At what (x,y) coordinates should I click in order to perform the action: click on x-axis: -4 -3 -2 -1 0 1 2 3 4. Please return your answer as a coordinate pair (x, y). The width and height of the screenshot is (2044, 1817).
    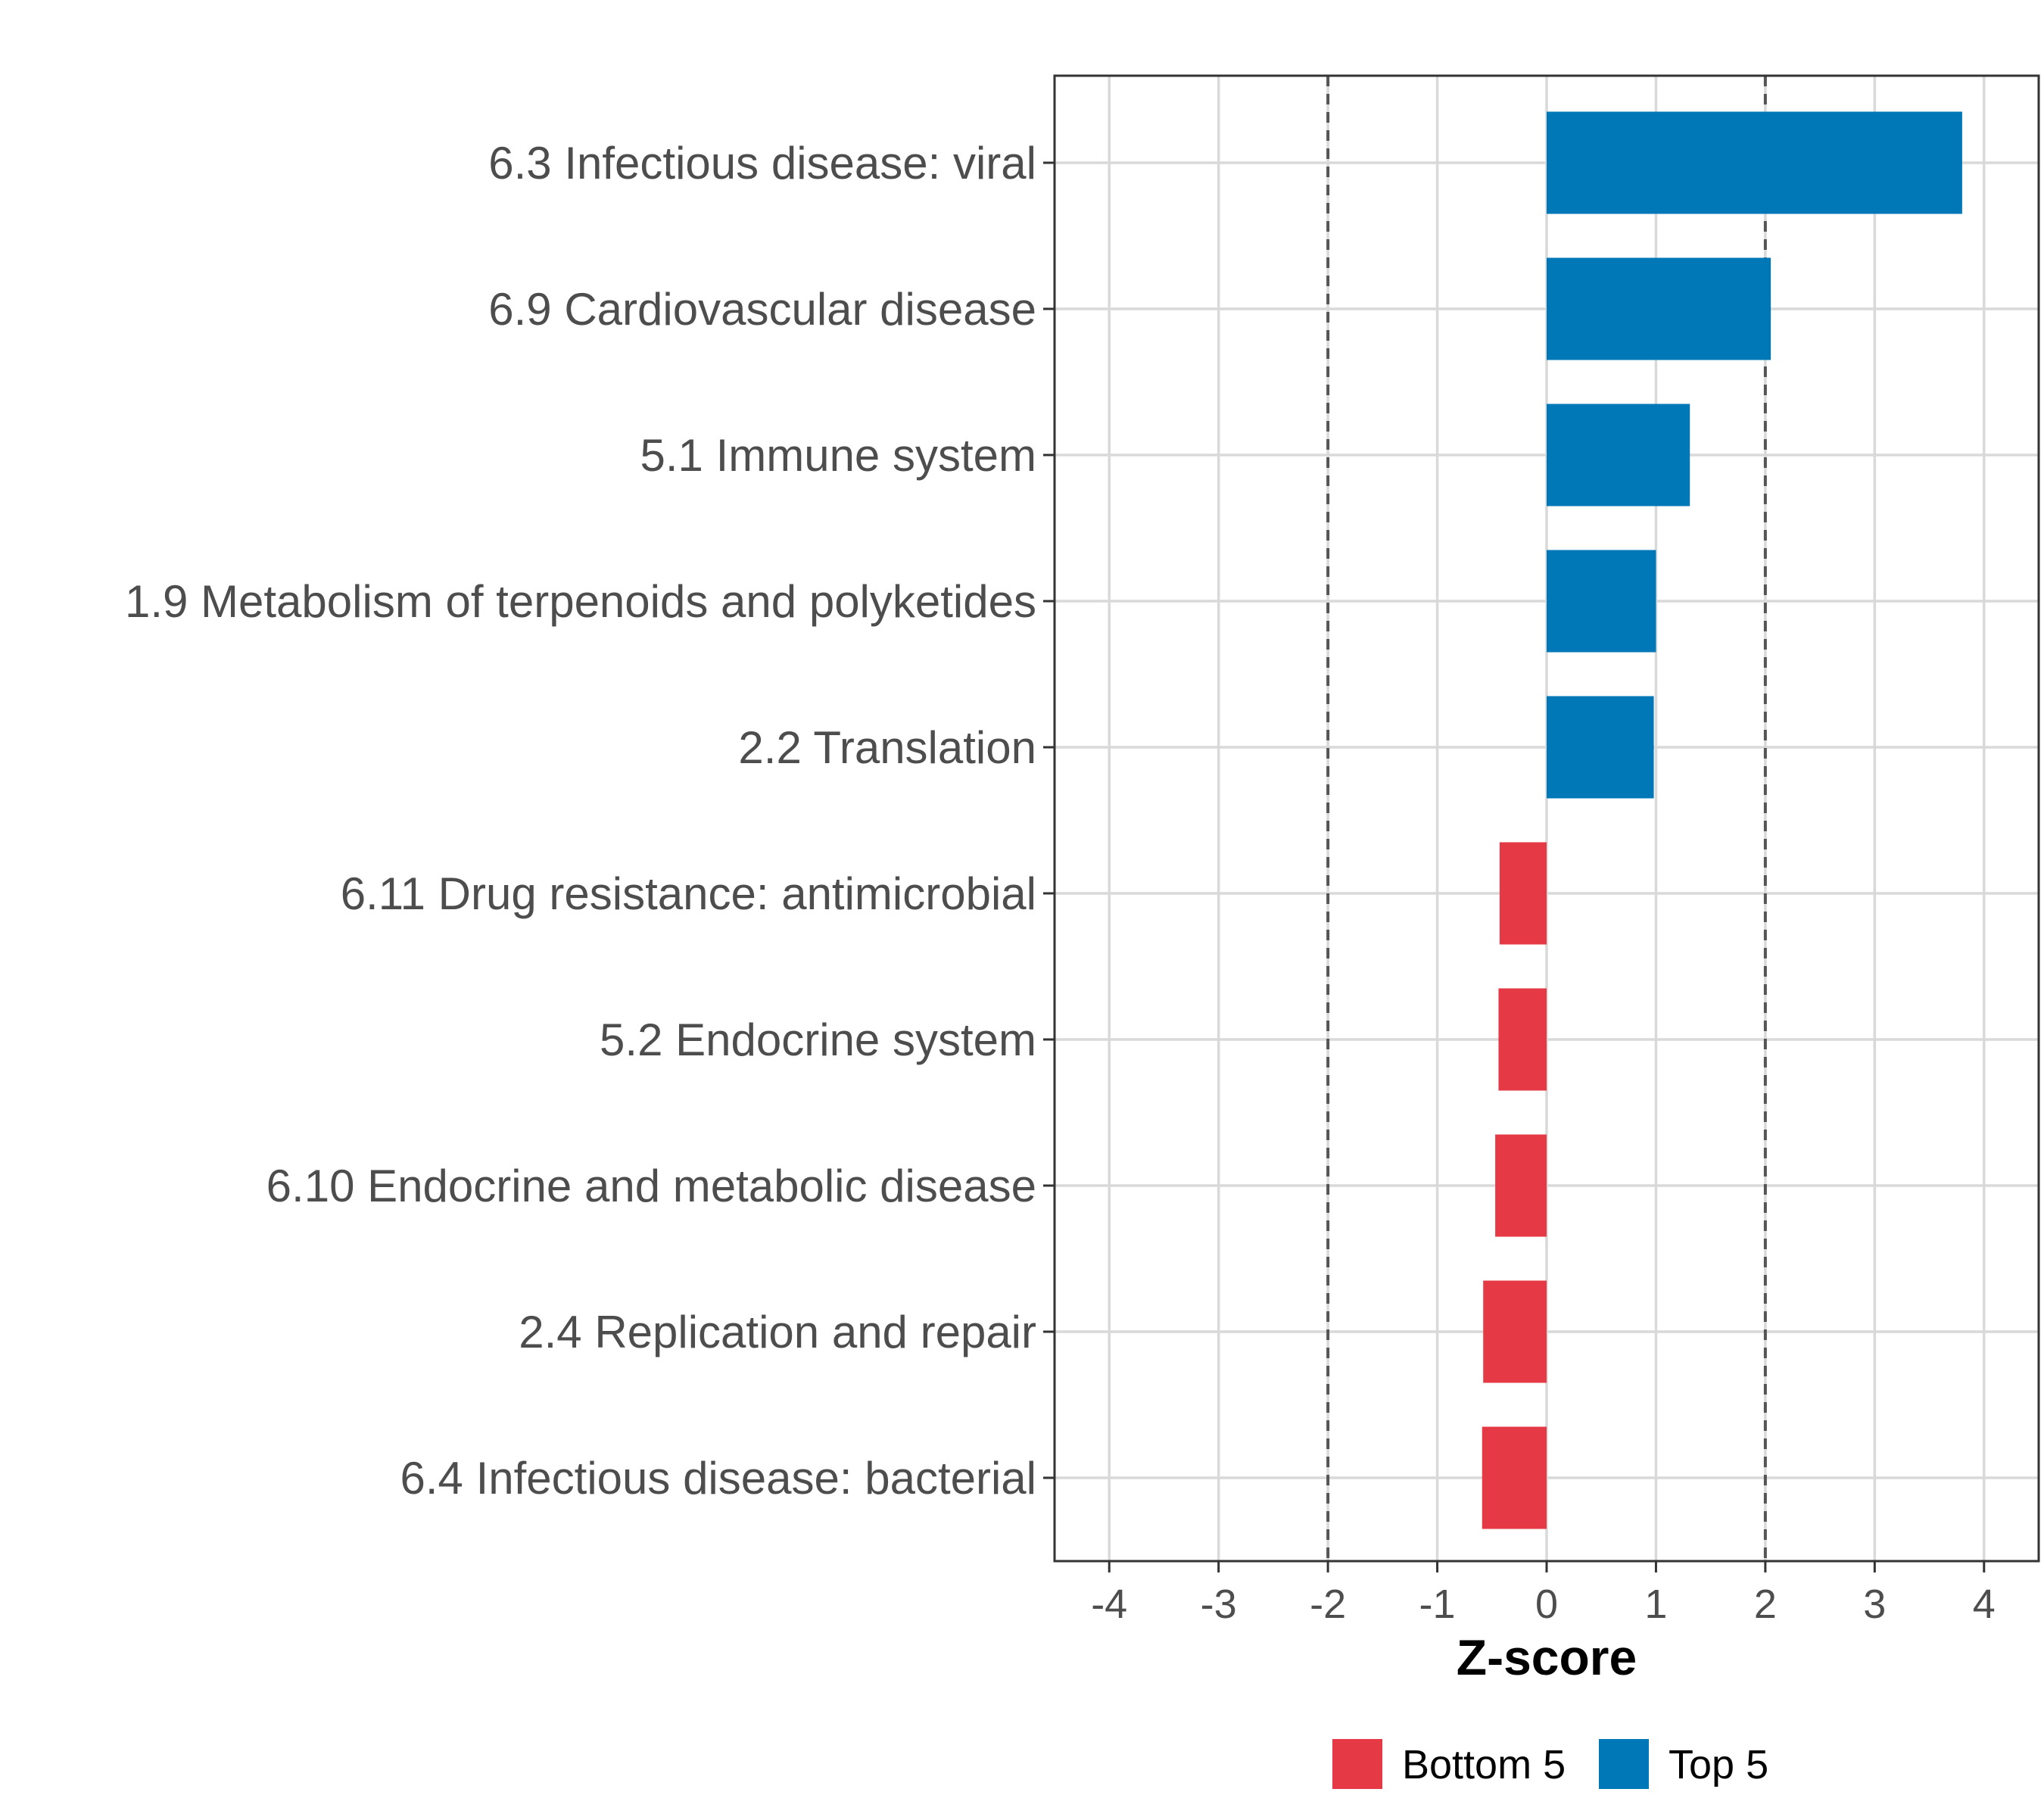
    Looking at the image, I should click on (1543, 1594).